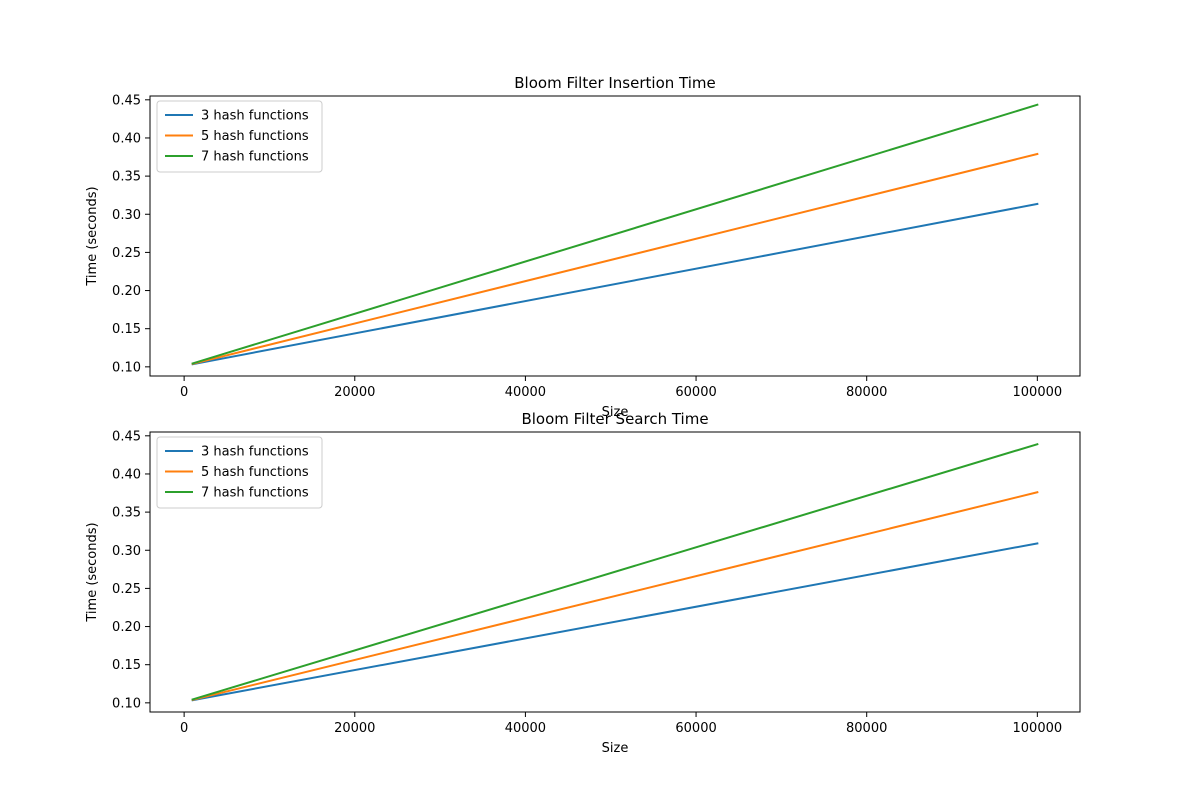  Describe the element at coordinates (614, 83) in the screenshot. I see `chart-title: Bloom Filter Insertion Time` at that location.